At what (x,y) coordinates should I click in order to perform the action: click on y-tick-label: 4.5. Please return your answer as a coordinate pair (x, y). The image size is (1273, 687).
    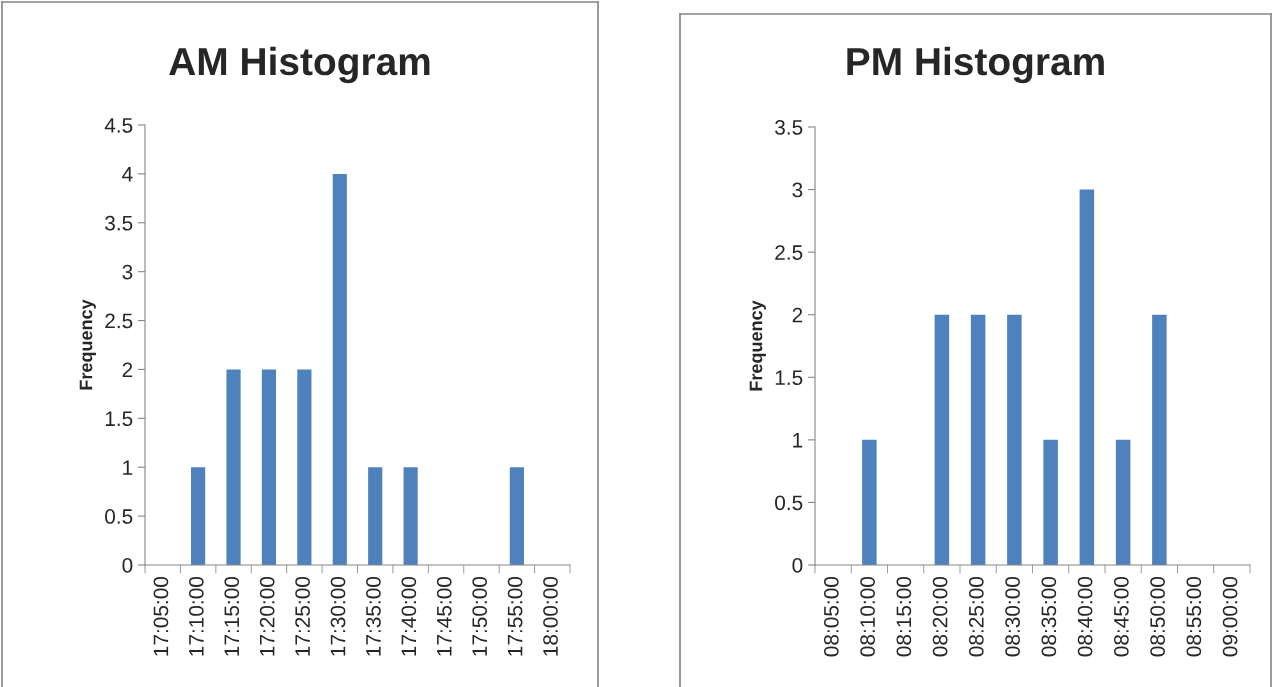
    Looking at the image, I should click on (118, 125).